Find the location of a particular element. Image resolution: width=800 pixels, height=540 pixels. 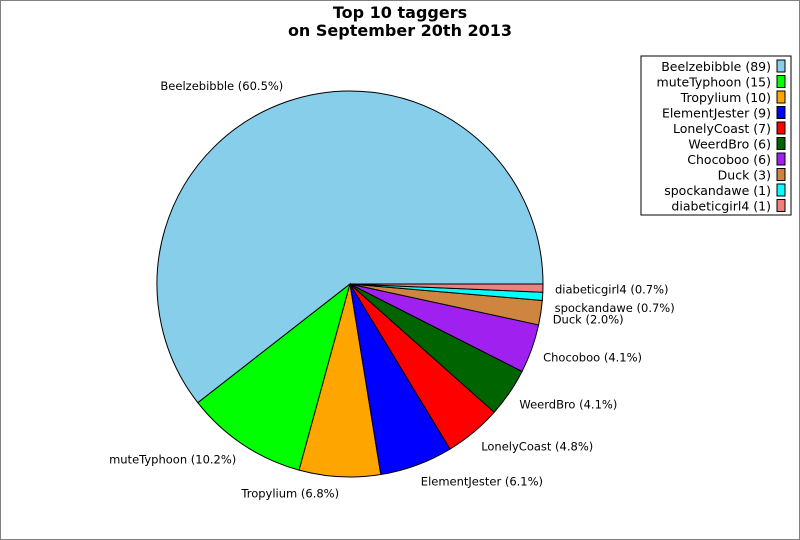

slice-label-diabeticgirl4: diabeticgirl4 (0.7%) is located at coordinates (612, 289).